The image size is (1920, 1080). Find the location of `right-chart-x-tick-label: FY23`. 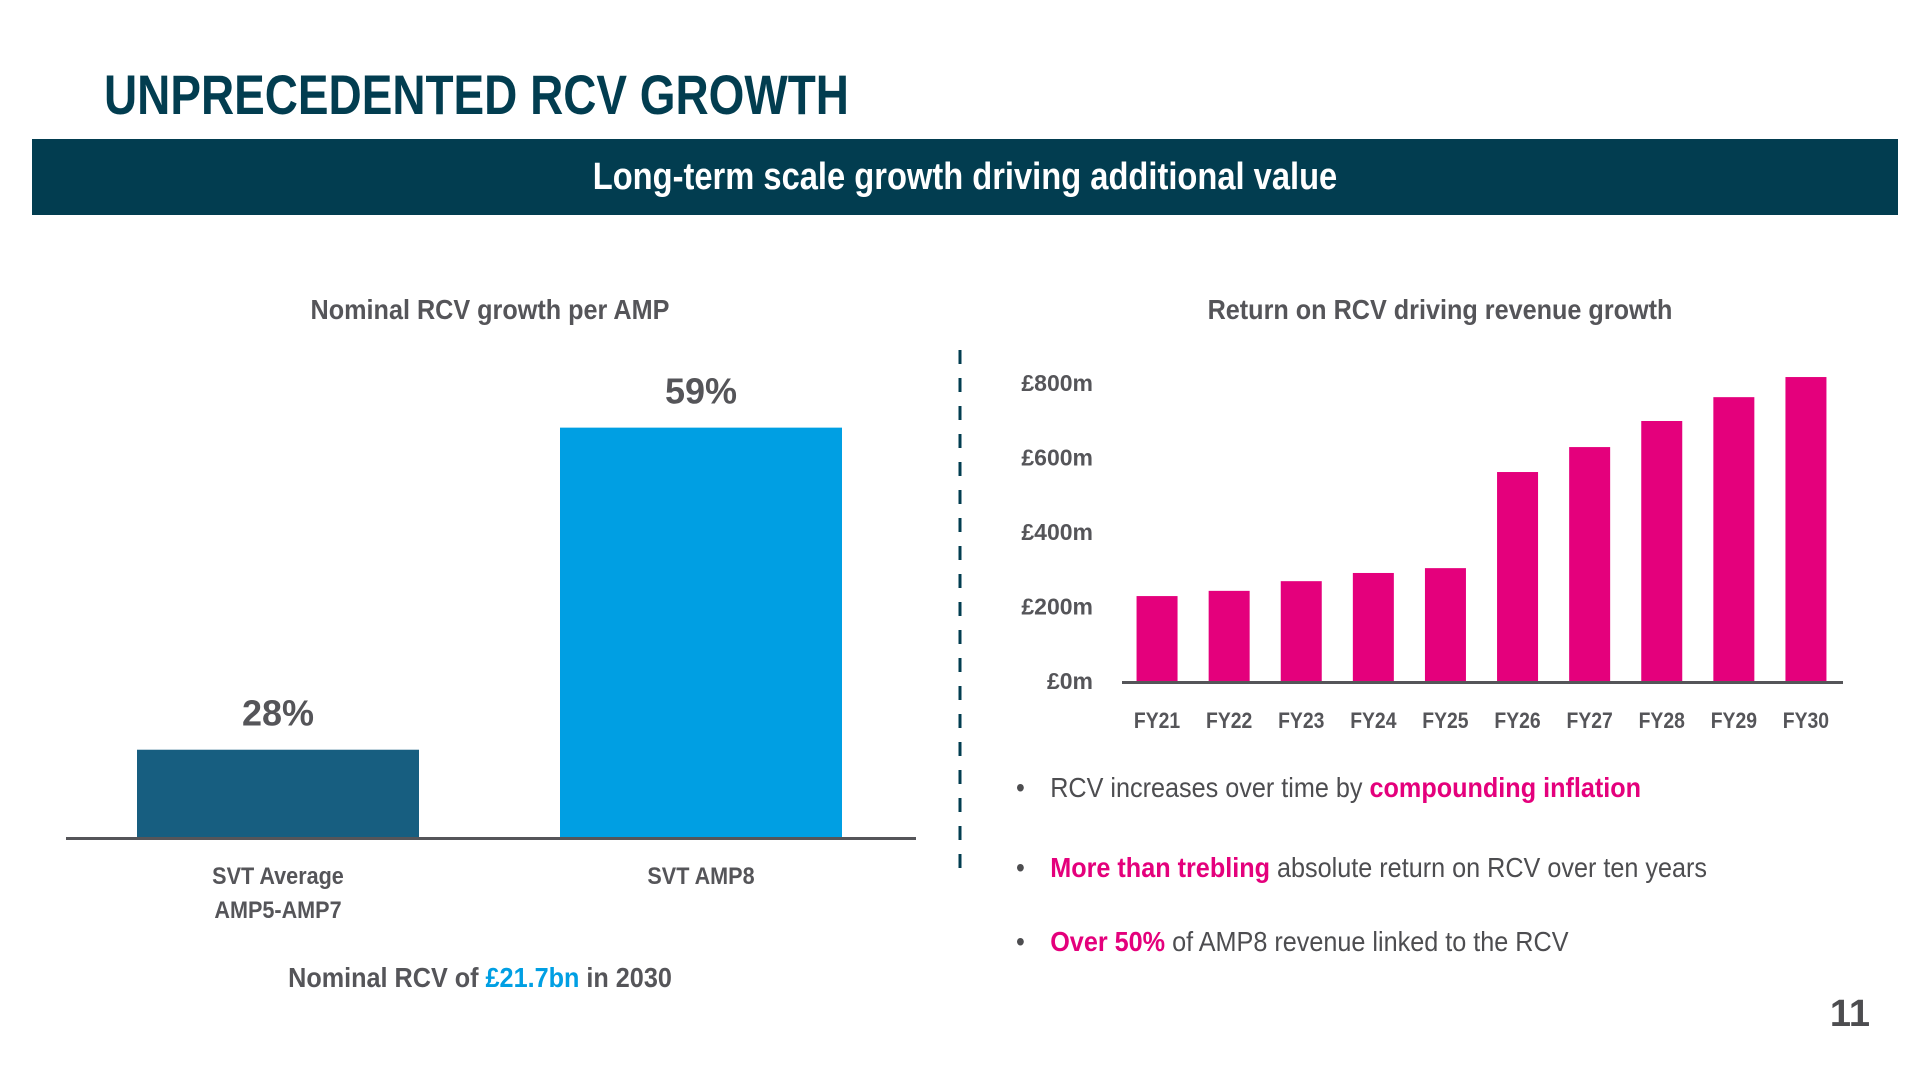

right-chart-x-tick-label: FY23 is located at coordinates (1301, 721).